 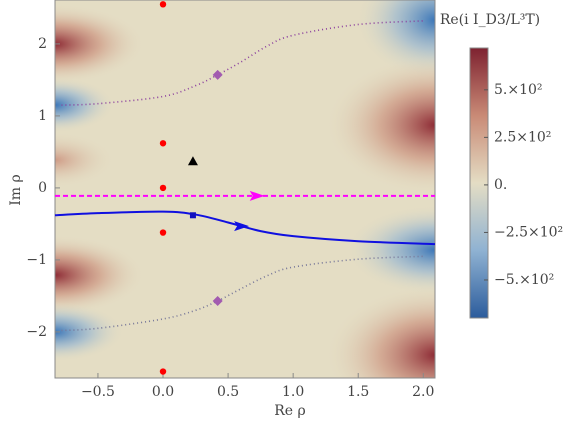 I want to click on y-tick-label: −1, so click(x=36, y=260).